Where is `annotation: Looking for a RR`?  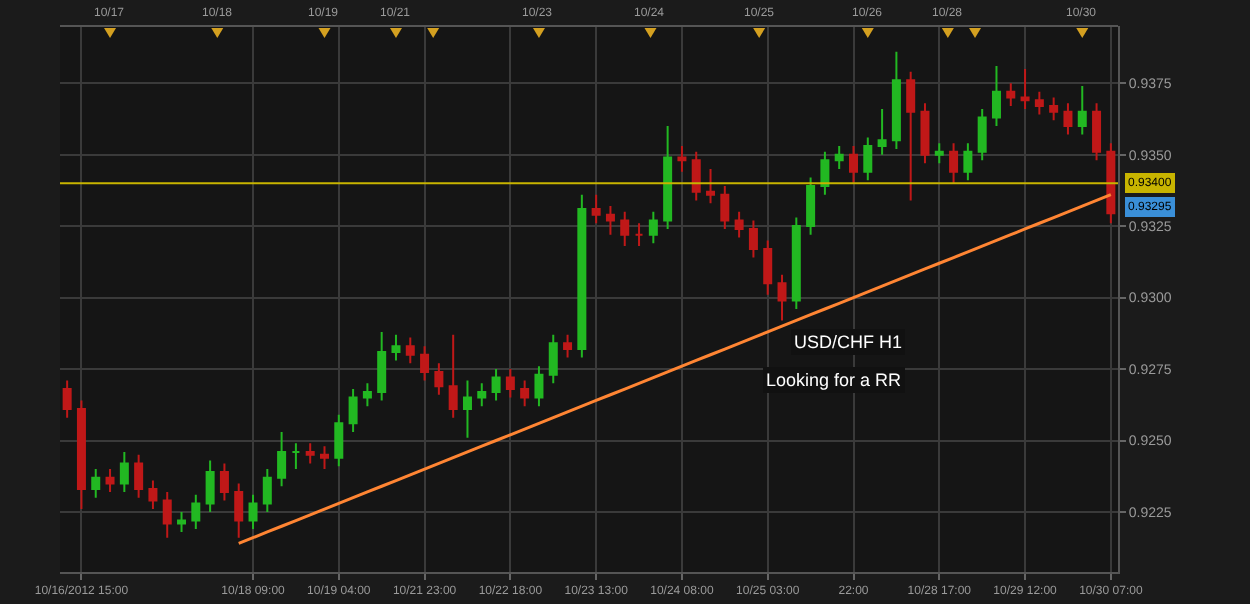
annotation: Looking for a RR is located at coordinates (834, 380).